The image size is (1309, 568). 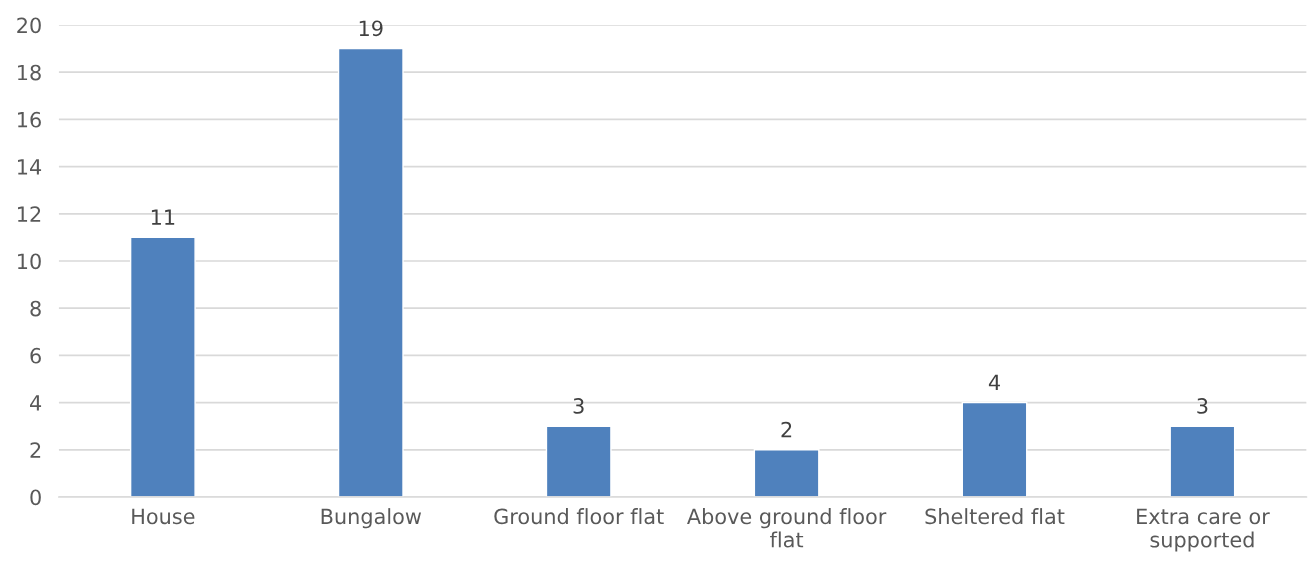 What do you see at coordinates (579, 516) in the screenshot?
I see `x-tick-label: Ground floor flat` at bounding box center [579, 516].